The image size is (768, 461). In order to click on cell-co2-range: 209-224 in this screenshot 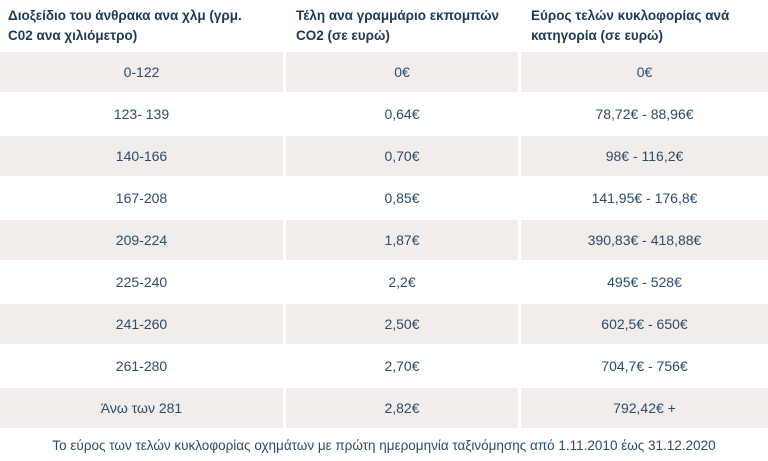, I will do `click(141, 240)`.